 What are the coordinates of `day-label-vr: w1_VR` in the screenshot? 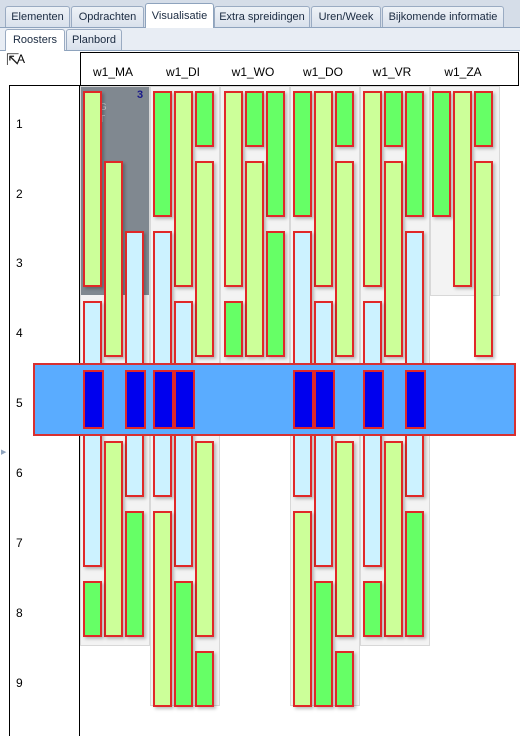 It's located at (392, 72).